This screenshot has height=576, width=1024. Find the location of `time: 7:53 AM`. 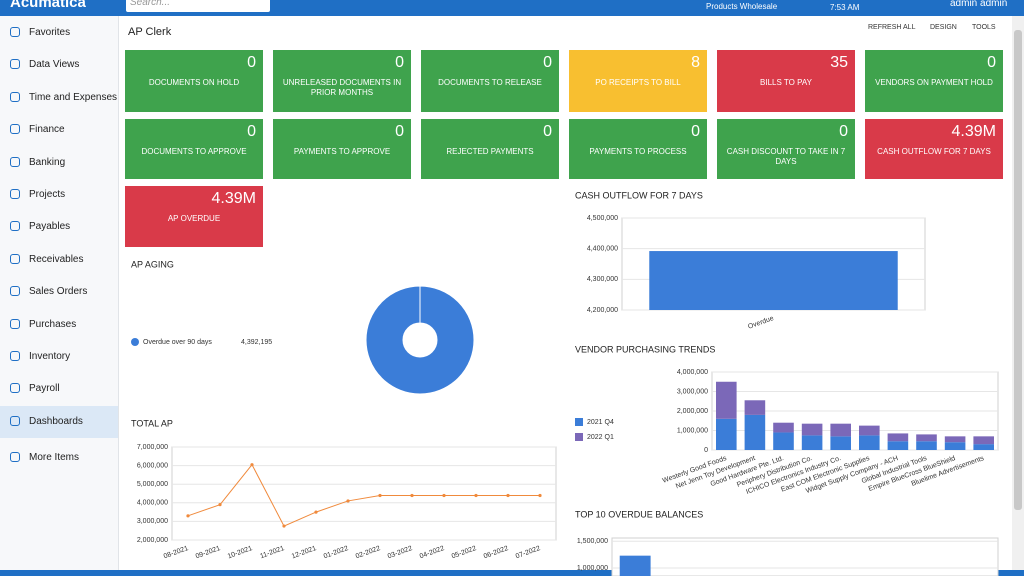

time: 7:53 AM is located at coordinates (845, 7).